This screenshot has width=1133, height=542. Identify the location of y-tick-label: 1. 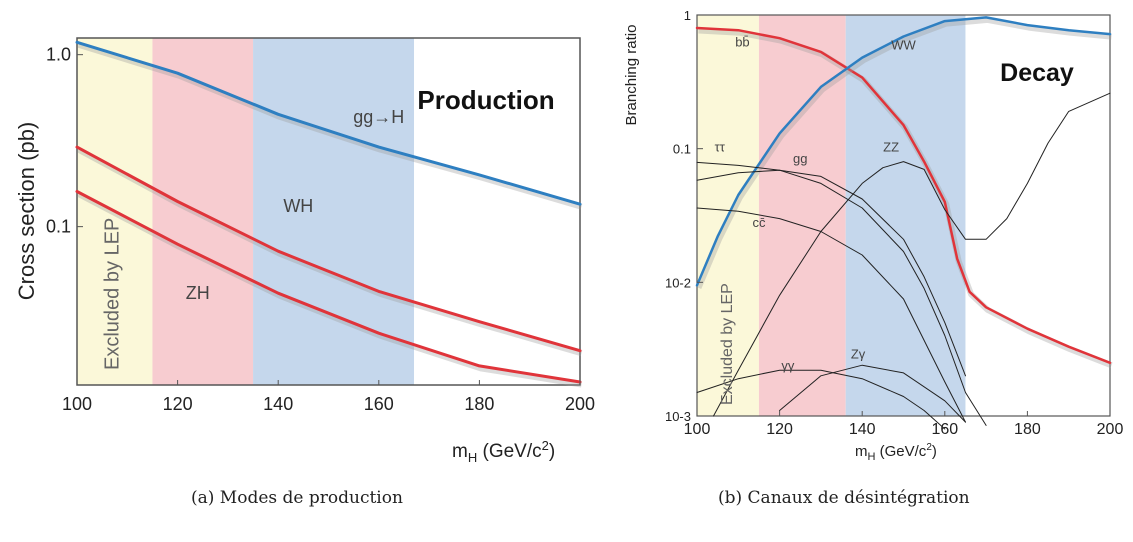
(687, 15).